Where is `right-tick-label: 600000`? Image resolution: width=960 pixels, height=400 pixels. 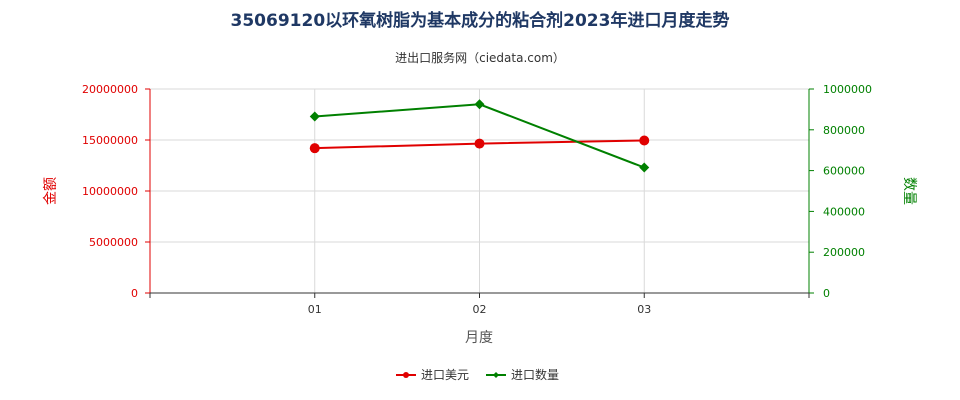
right-tick-label: 600000 is located at coordinates (844, 171).